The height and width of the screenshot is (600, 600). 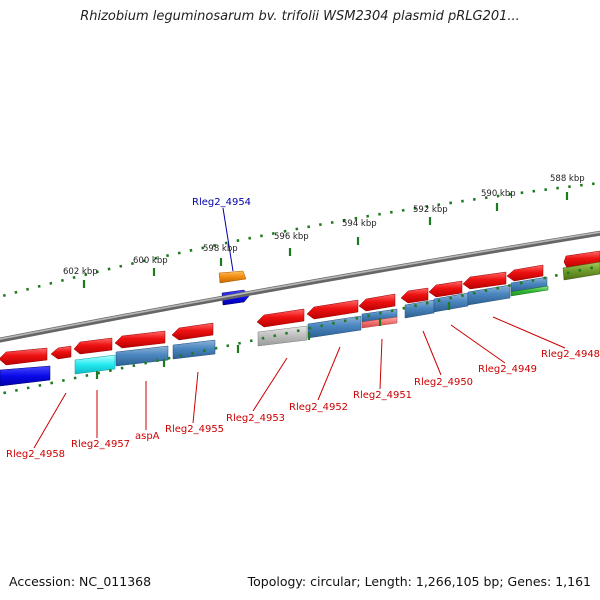 What do you see at coordinates (80, 581) in the screenshot?
I see `accession-text: Accession: NC_011368` at bounding box center [80, 581].